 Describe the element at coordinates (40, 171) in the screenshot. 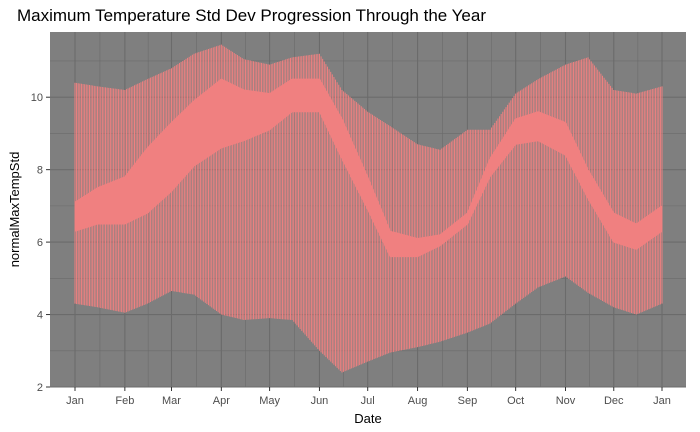

I see `y-tick-label: 8` at that location.